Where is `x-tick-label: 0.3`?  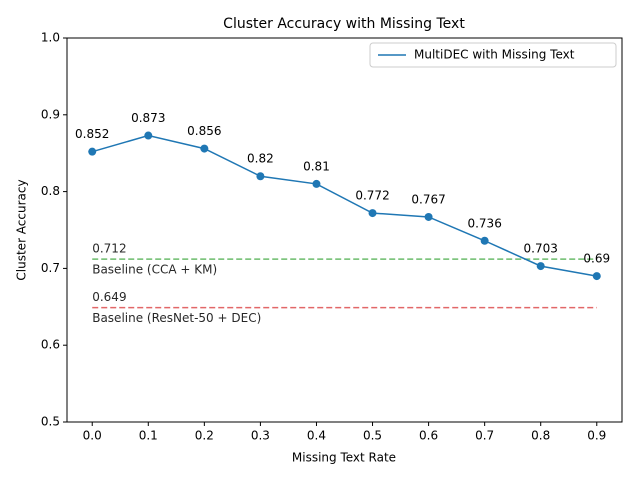
x-tick-label: 0.3 is located at coordinates (260, 436).